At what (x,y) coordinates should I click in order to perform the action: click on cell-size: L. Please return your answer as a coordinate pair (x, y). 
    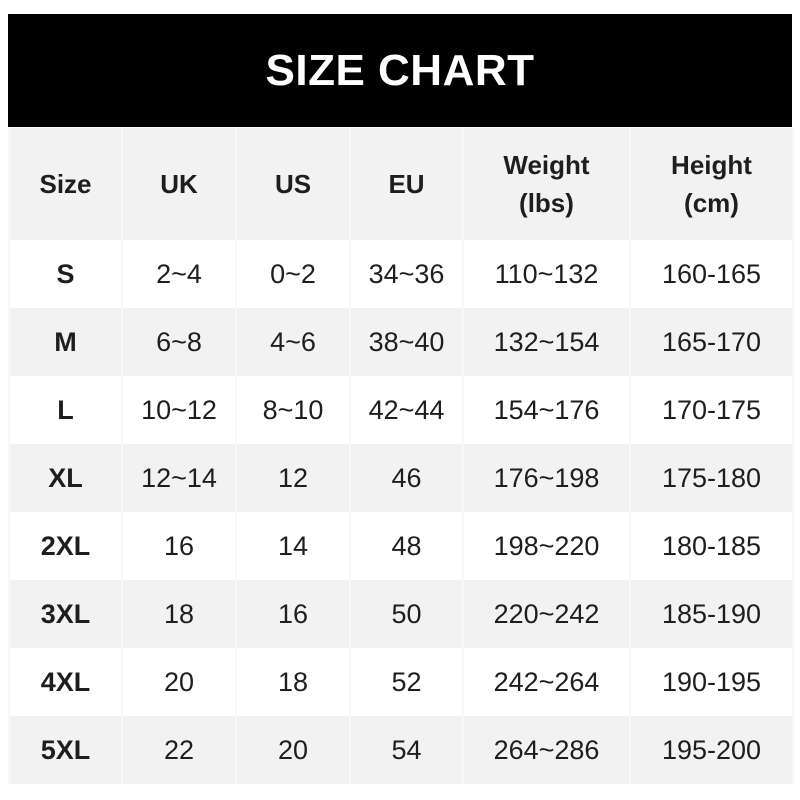
    Looking at the image, I should click on (65, 410).